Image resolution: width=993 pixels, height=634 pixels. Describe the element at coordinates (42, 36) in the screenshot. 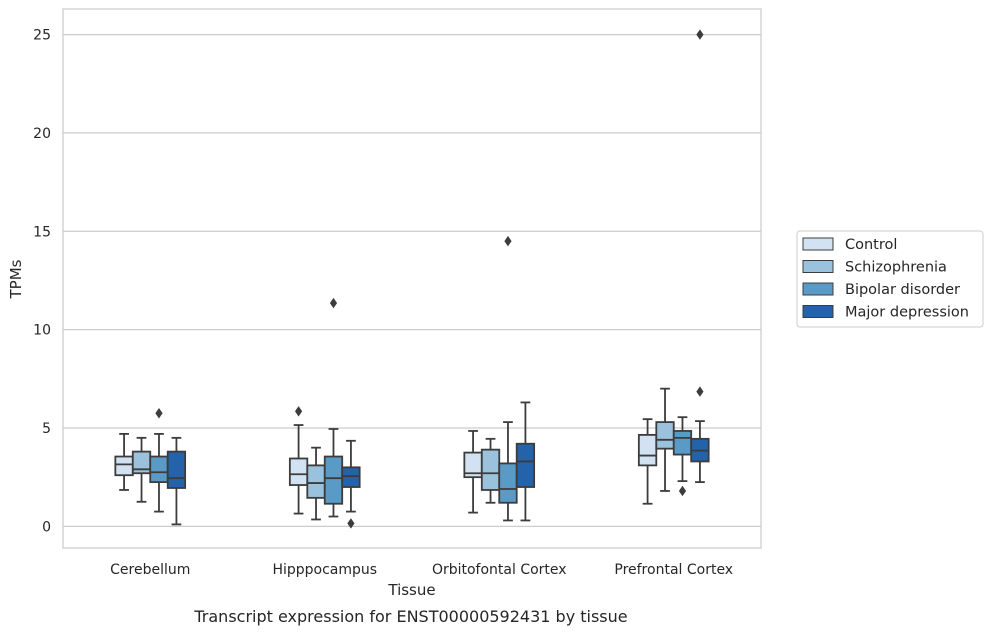

I see `y-tick-label: 25` at that location.